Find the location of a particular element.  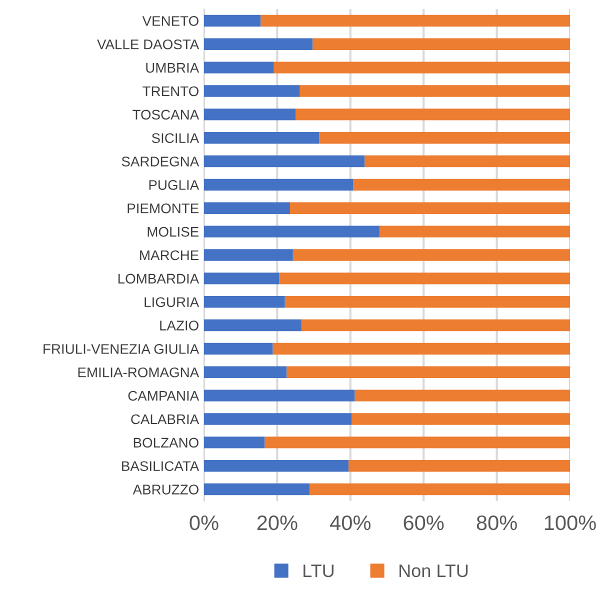

x-tick-label: 20% is located at coordinates (277, 522).